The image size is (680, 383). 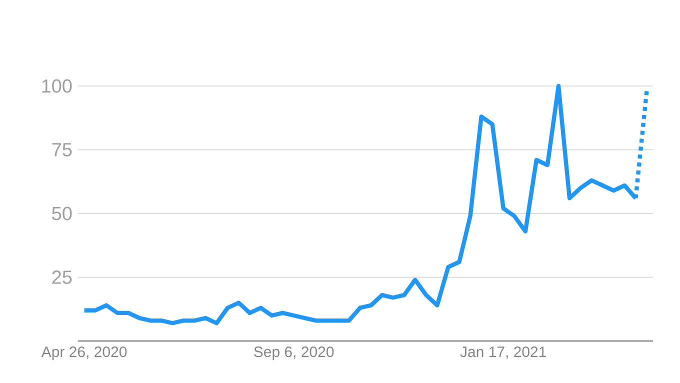 I want to click on y-tick-label: 100, so click(x=57, y=86).